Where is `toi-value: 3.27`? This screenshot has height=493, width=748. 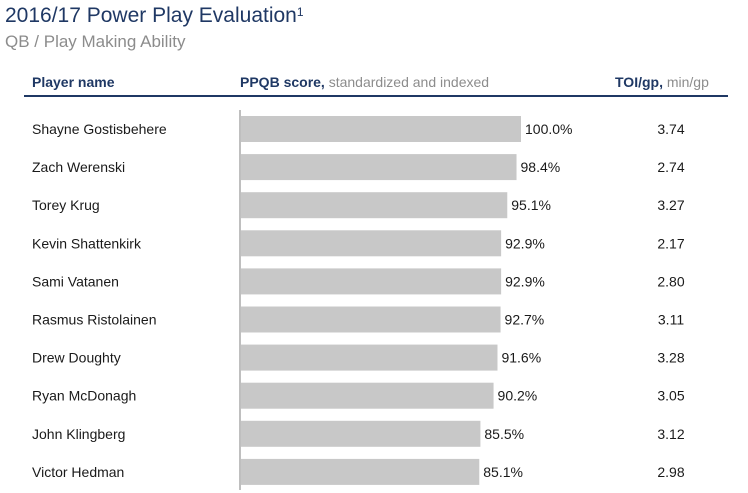 toi-value: 3.27 is located at coordinates (670, 205).